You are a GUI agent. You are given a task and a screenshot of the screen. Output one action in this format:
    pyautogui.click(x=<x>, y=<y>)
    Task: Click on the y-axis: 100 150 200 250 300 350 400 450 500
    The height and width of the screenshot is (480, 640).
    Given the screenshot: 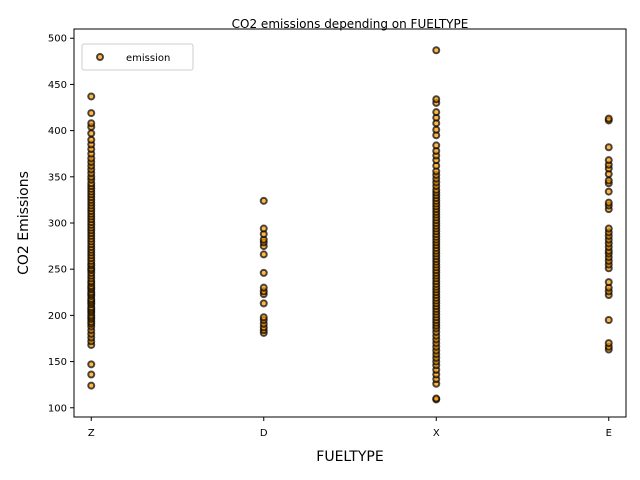 What is the action you would take?
    pyautogui.click(x=61, y=224)
    